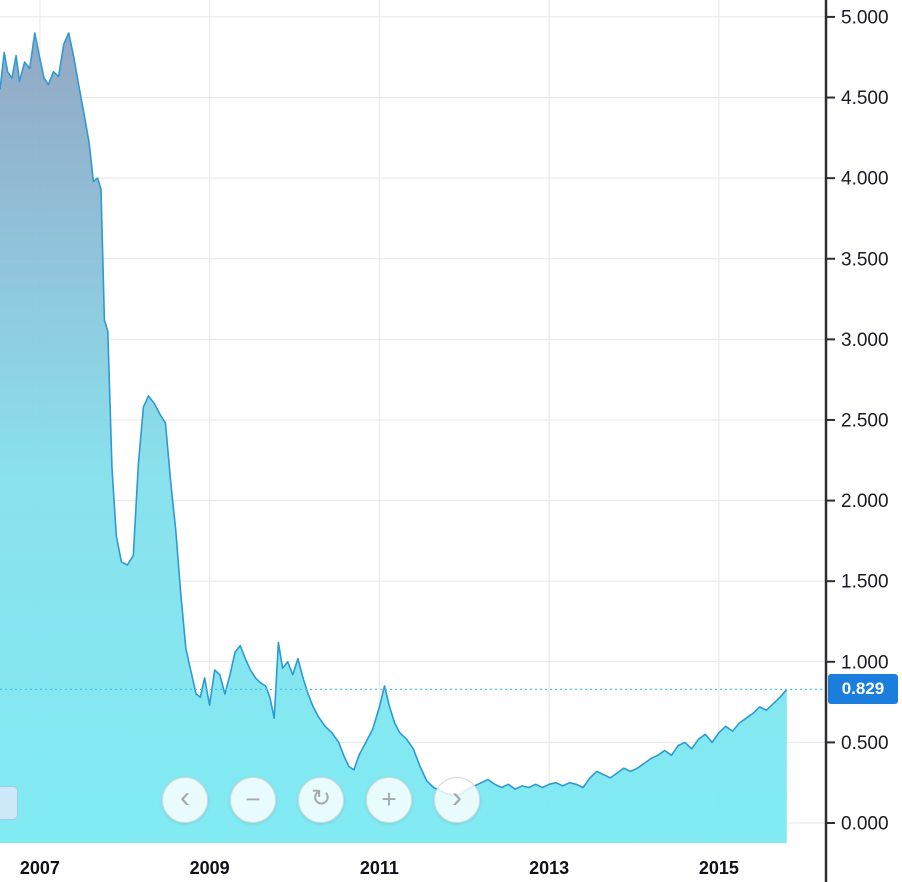 The height and width of the screenshot is (882, 902). Describe the element at coordinates (865, 662) in the screenshot. I see `y-axis-label: 1.000` at that location.